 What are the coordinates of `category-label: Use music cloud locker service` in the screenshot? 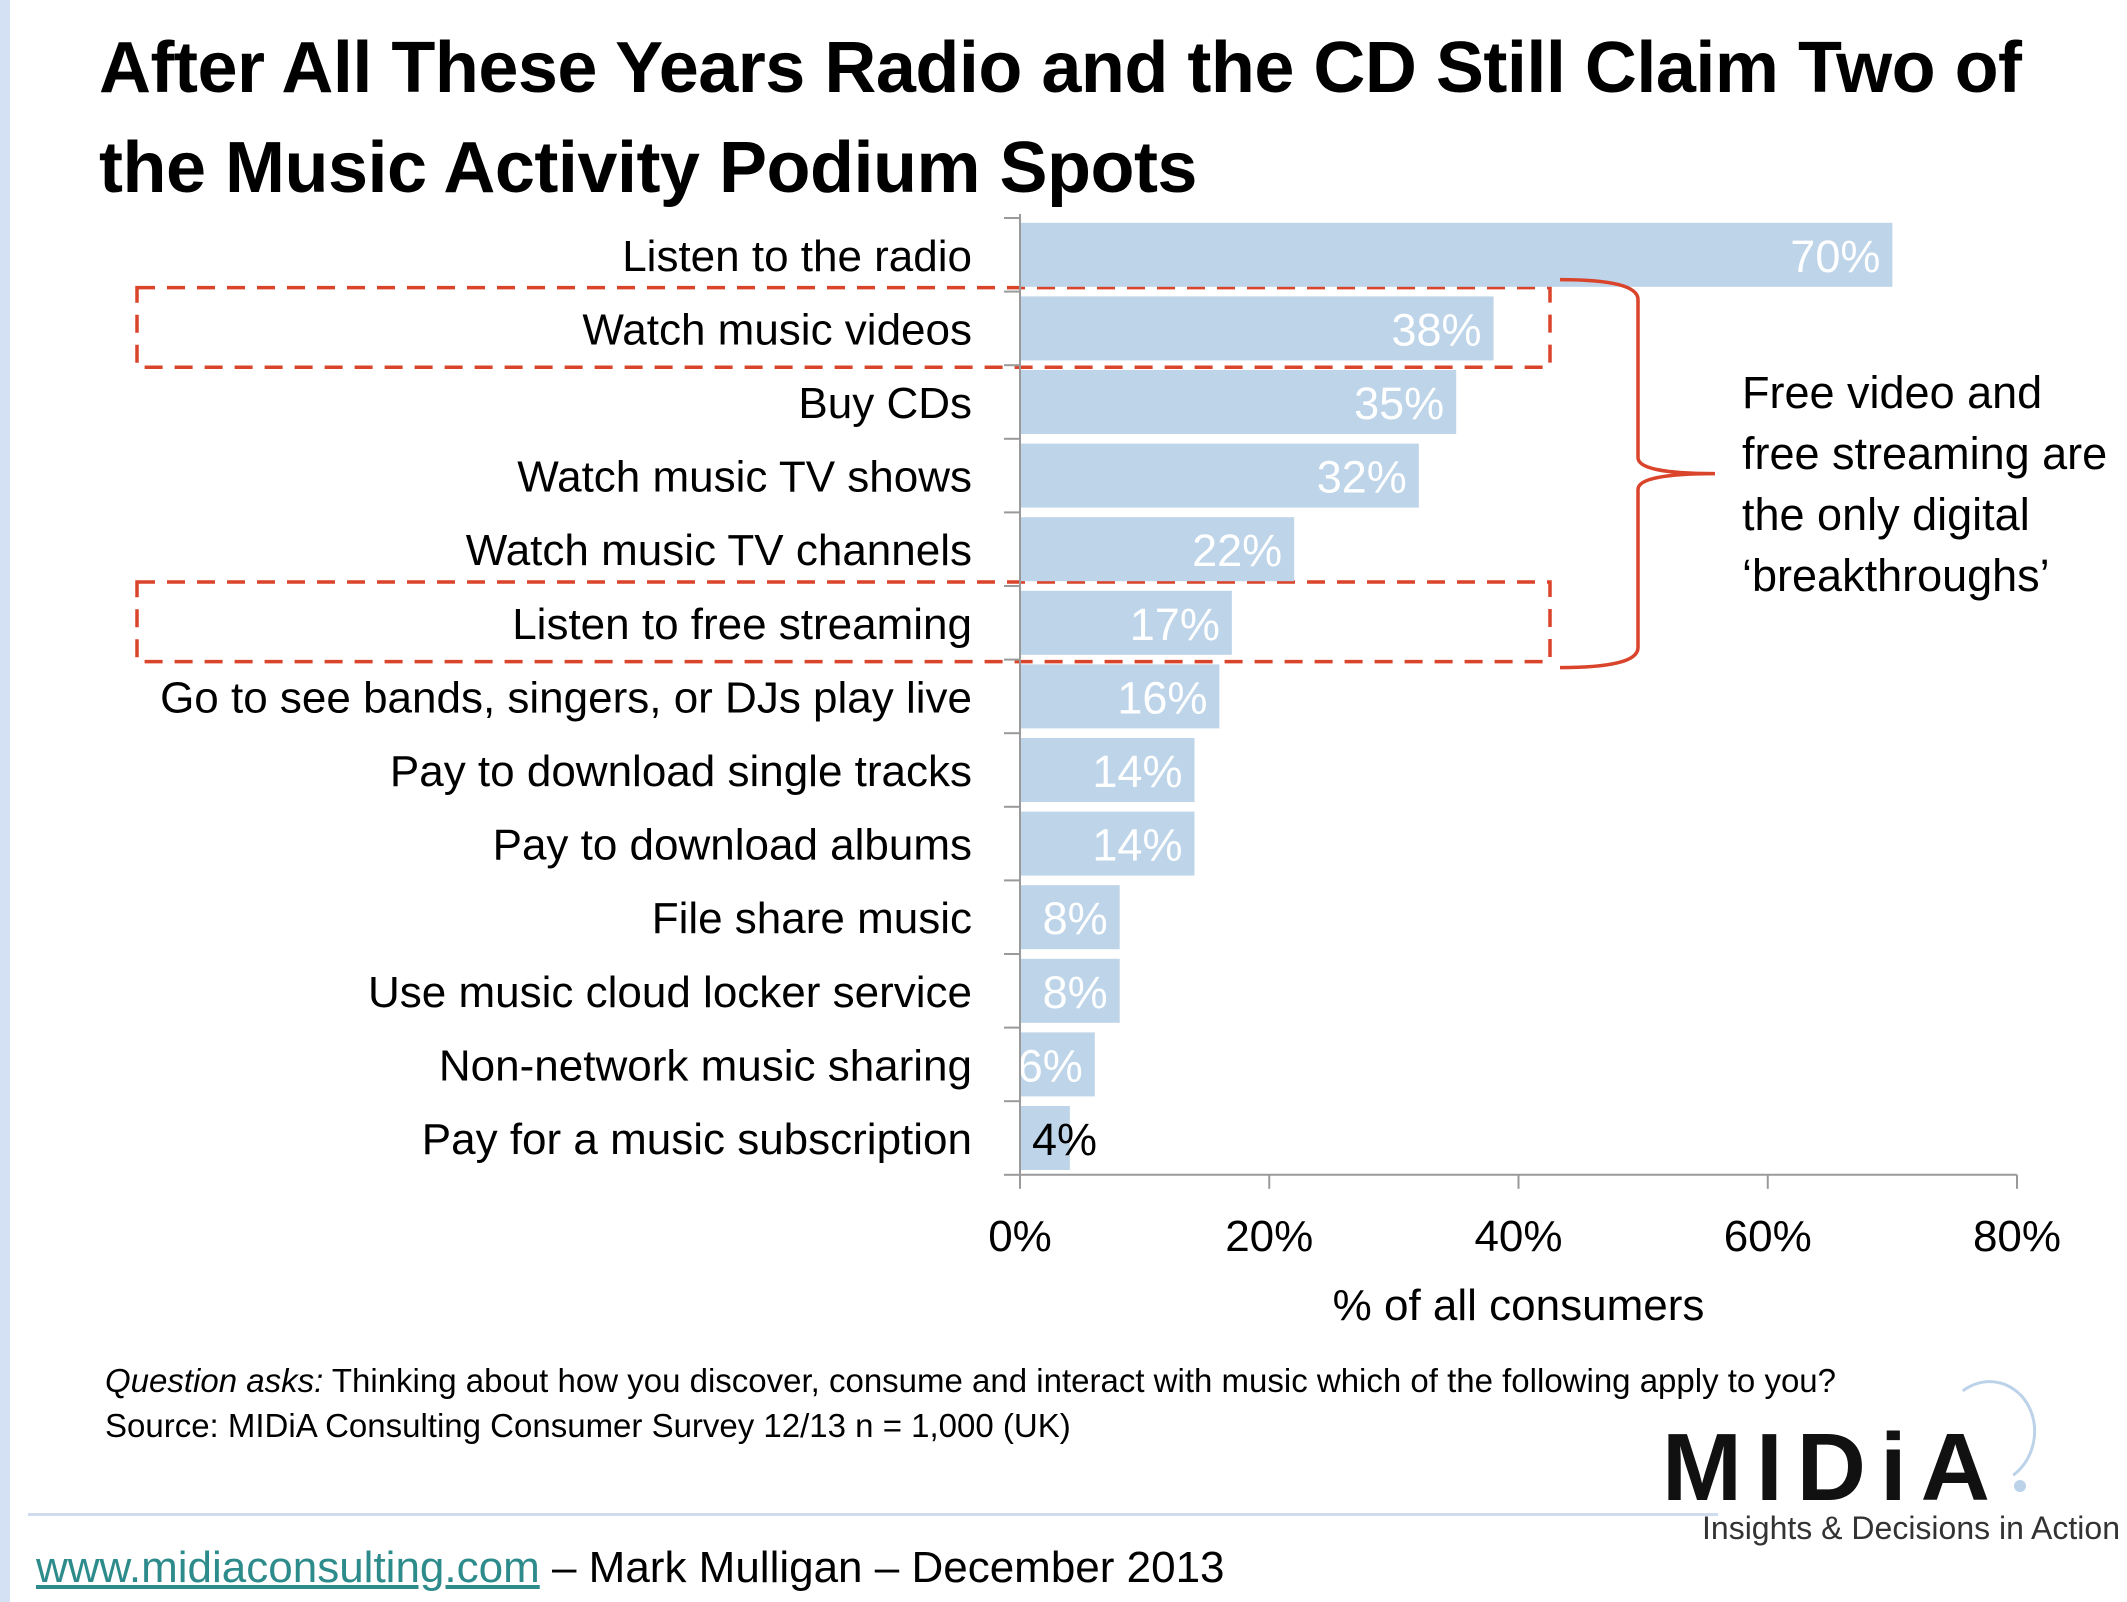 It's located at (670, 992).